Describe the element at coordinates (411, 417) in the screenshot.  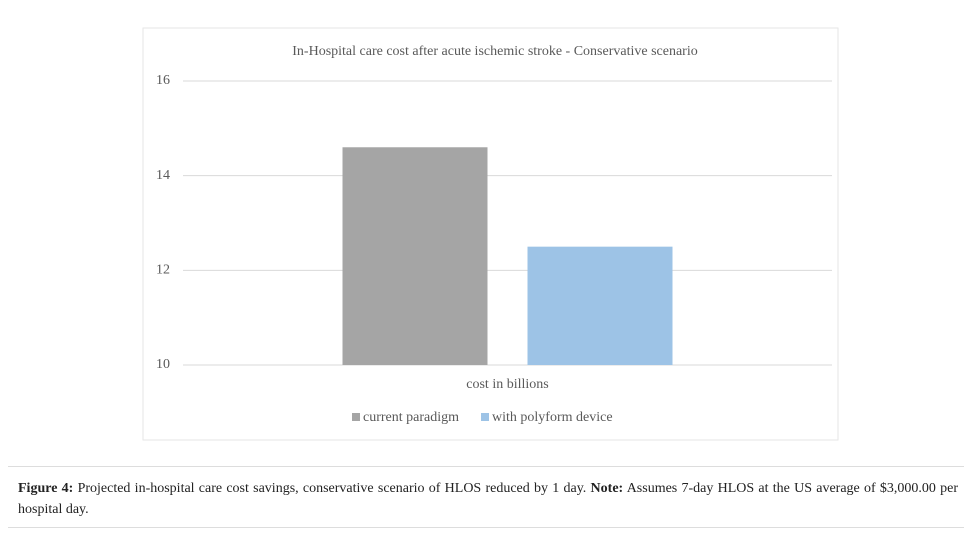
I see `legend-label: current paradigm` at that location.